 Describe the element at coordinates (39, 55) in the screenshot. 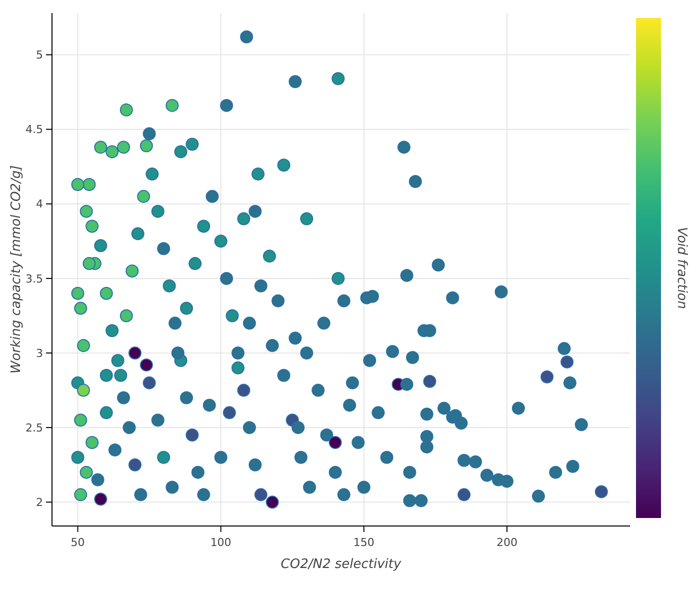

I see `y-tick-label: 5` at that location.